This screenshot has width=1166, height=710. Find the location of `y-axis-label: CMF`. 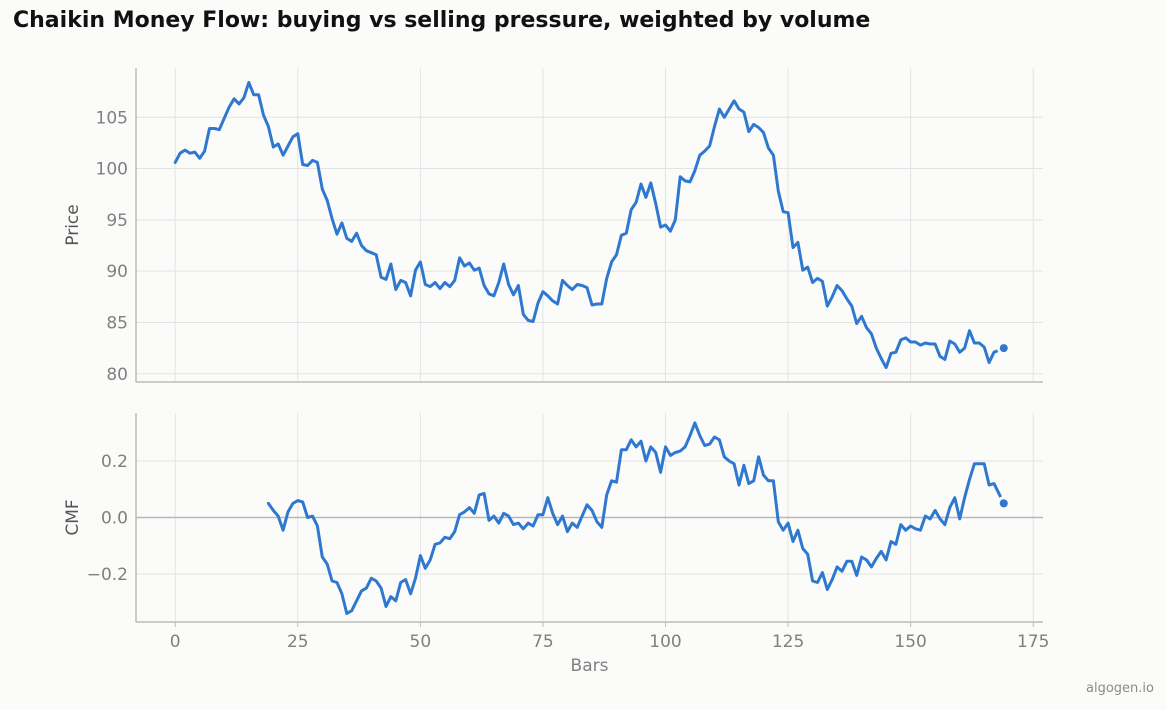

y-axis-label: CMF is located at coordinates (73, 517).